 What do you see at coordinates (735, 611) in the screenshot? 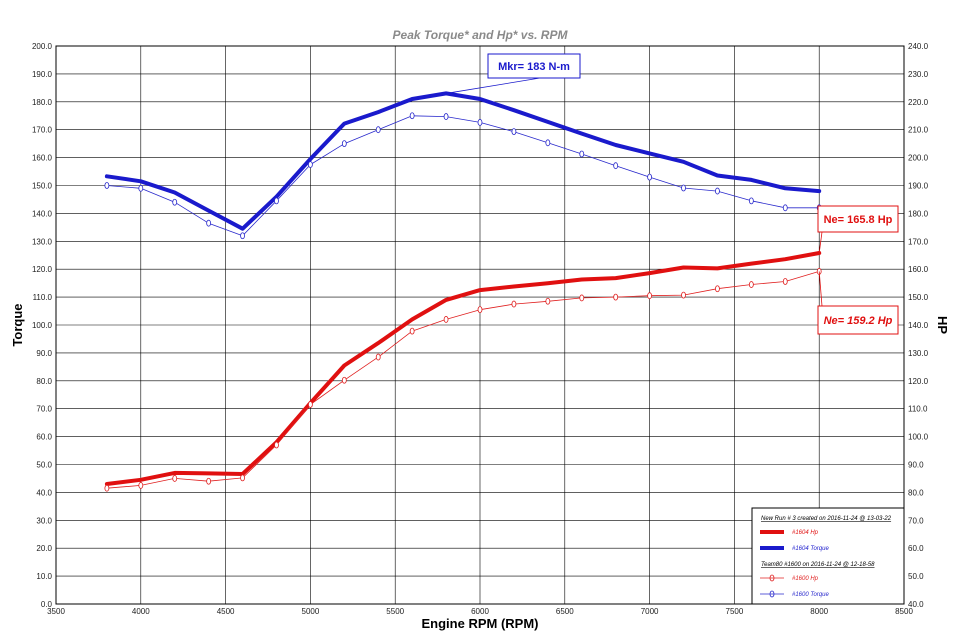
I see `x-tick-label: 7500` at bounding box center [735, 611].